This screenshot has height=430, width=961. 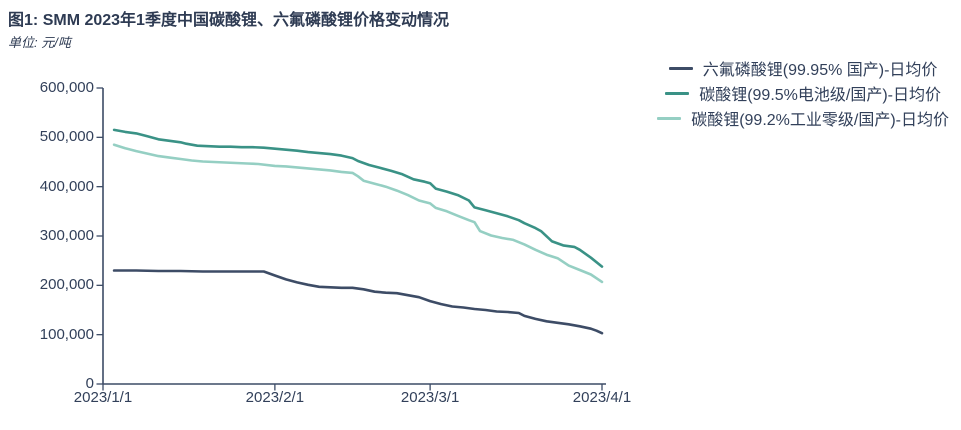 What do you see at coordinates (23, 20) in the screenshot?
I see `figure-label: 图1:` at bounding box center [23, 20].